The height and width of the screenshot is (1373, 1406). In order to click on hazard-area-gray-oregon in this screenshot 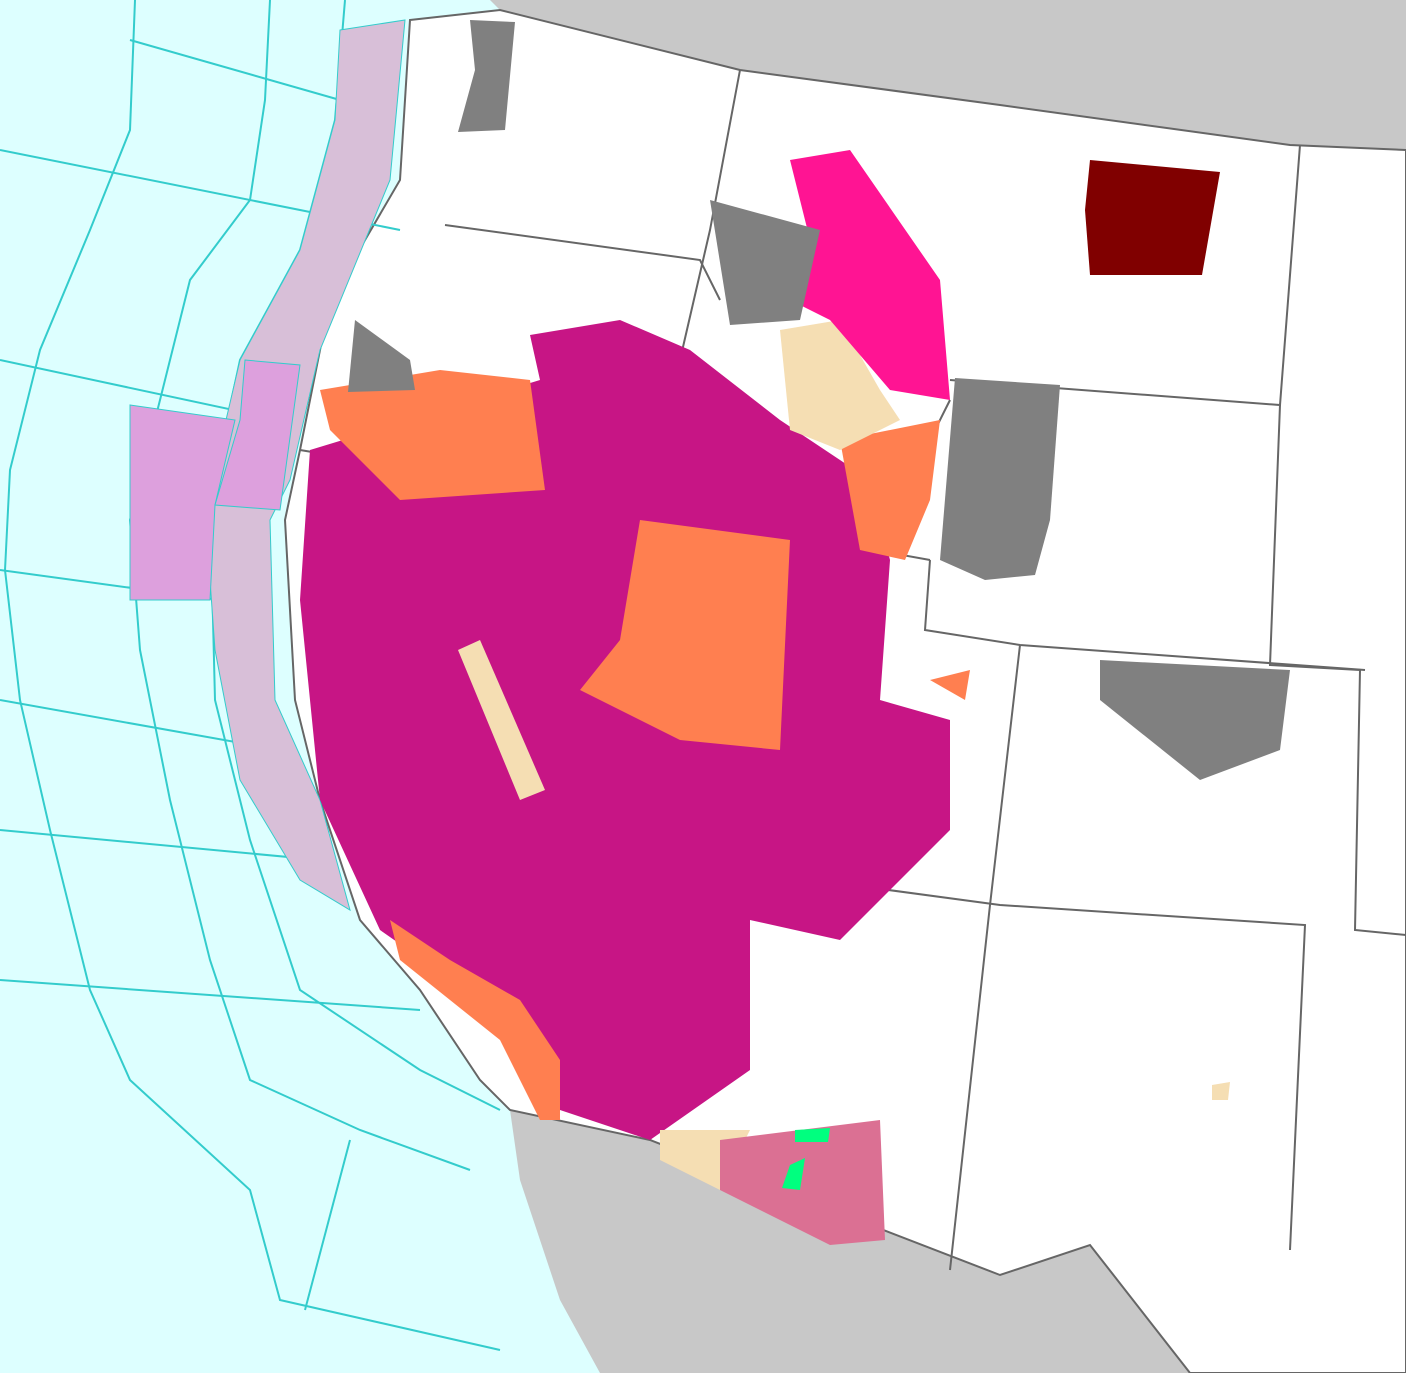, I will do `click(381, 356)`.